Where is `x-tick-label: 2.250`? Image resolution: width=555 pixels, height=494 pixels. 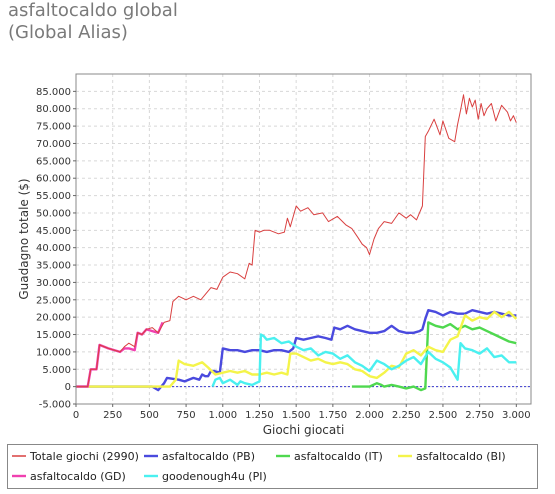 x-tick-label: 2.250 is located at coordinates (406, 415).